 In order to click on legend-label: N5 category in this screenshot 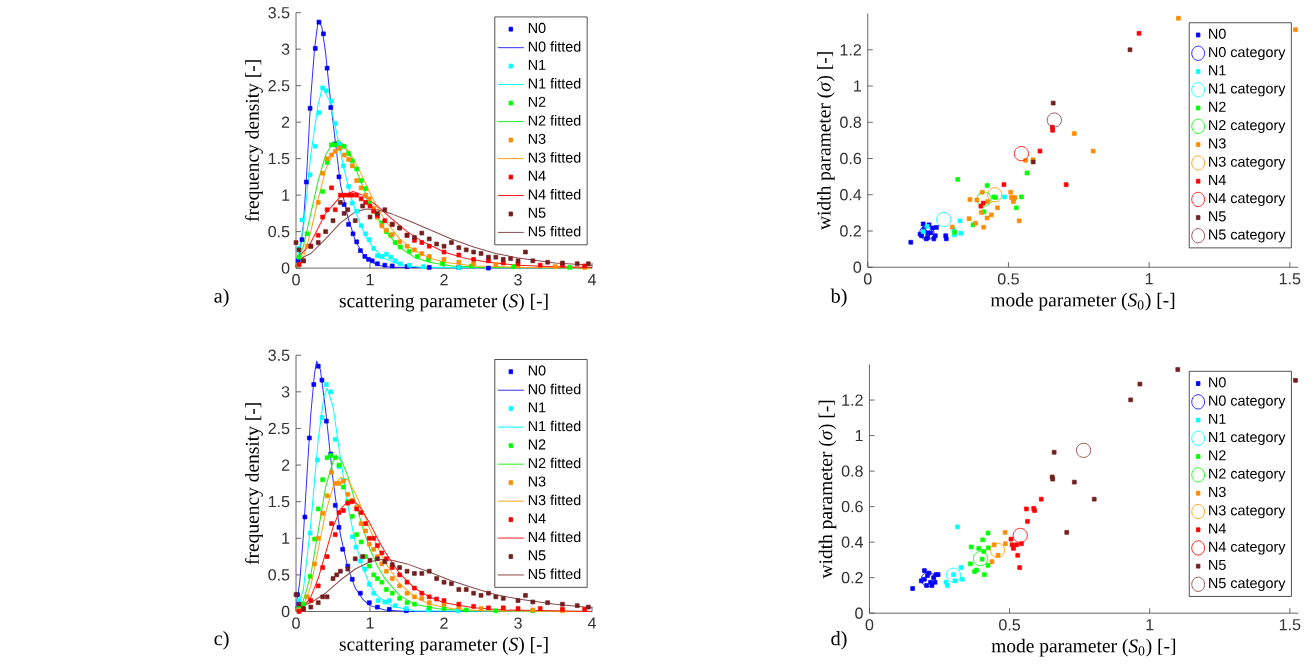, I will do `click(1247, 584)`.